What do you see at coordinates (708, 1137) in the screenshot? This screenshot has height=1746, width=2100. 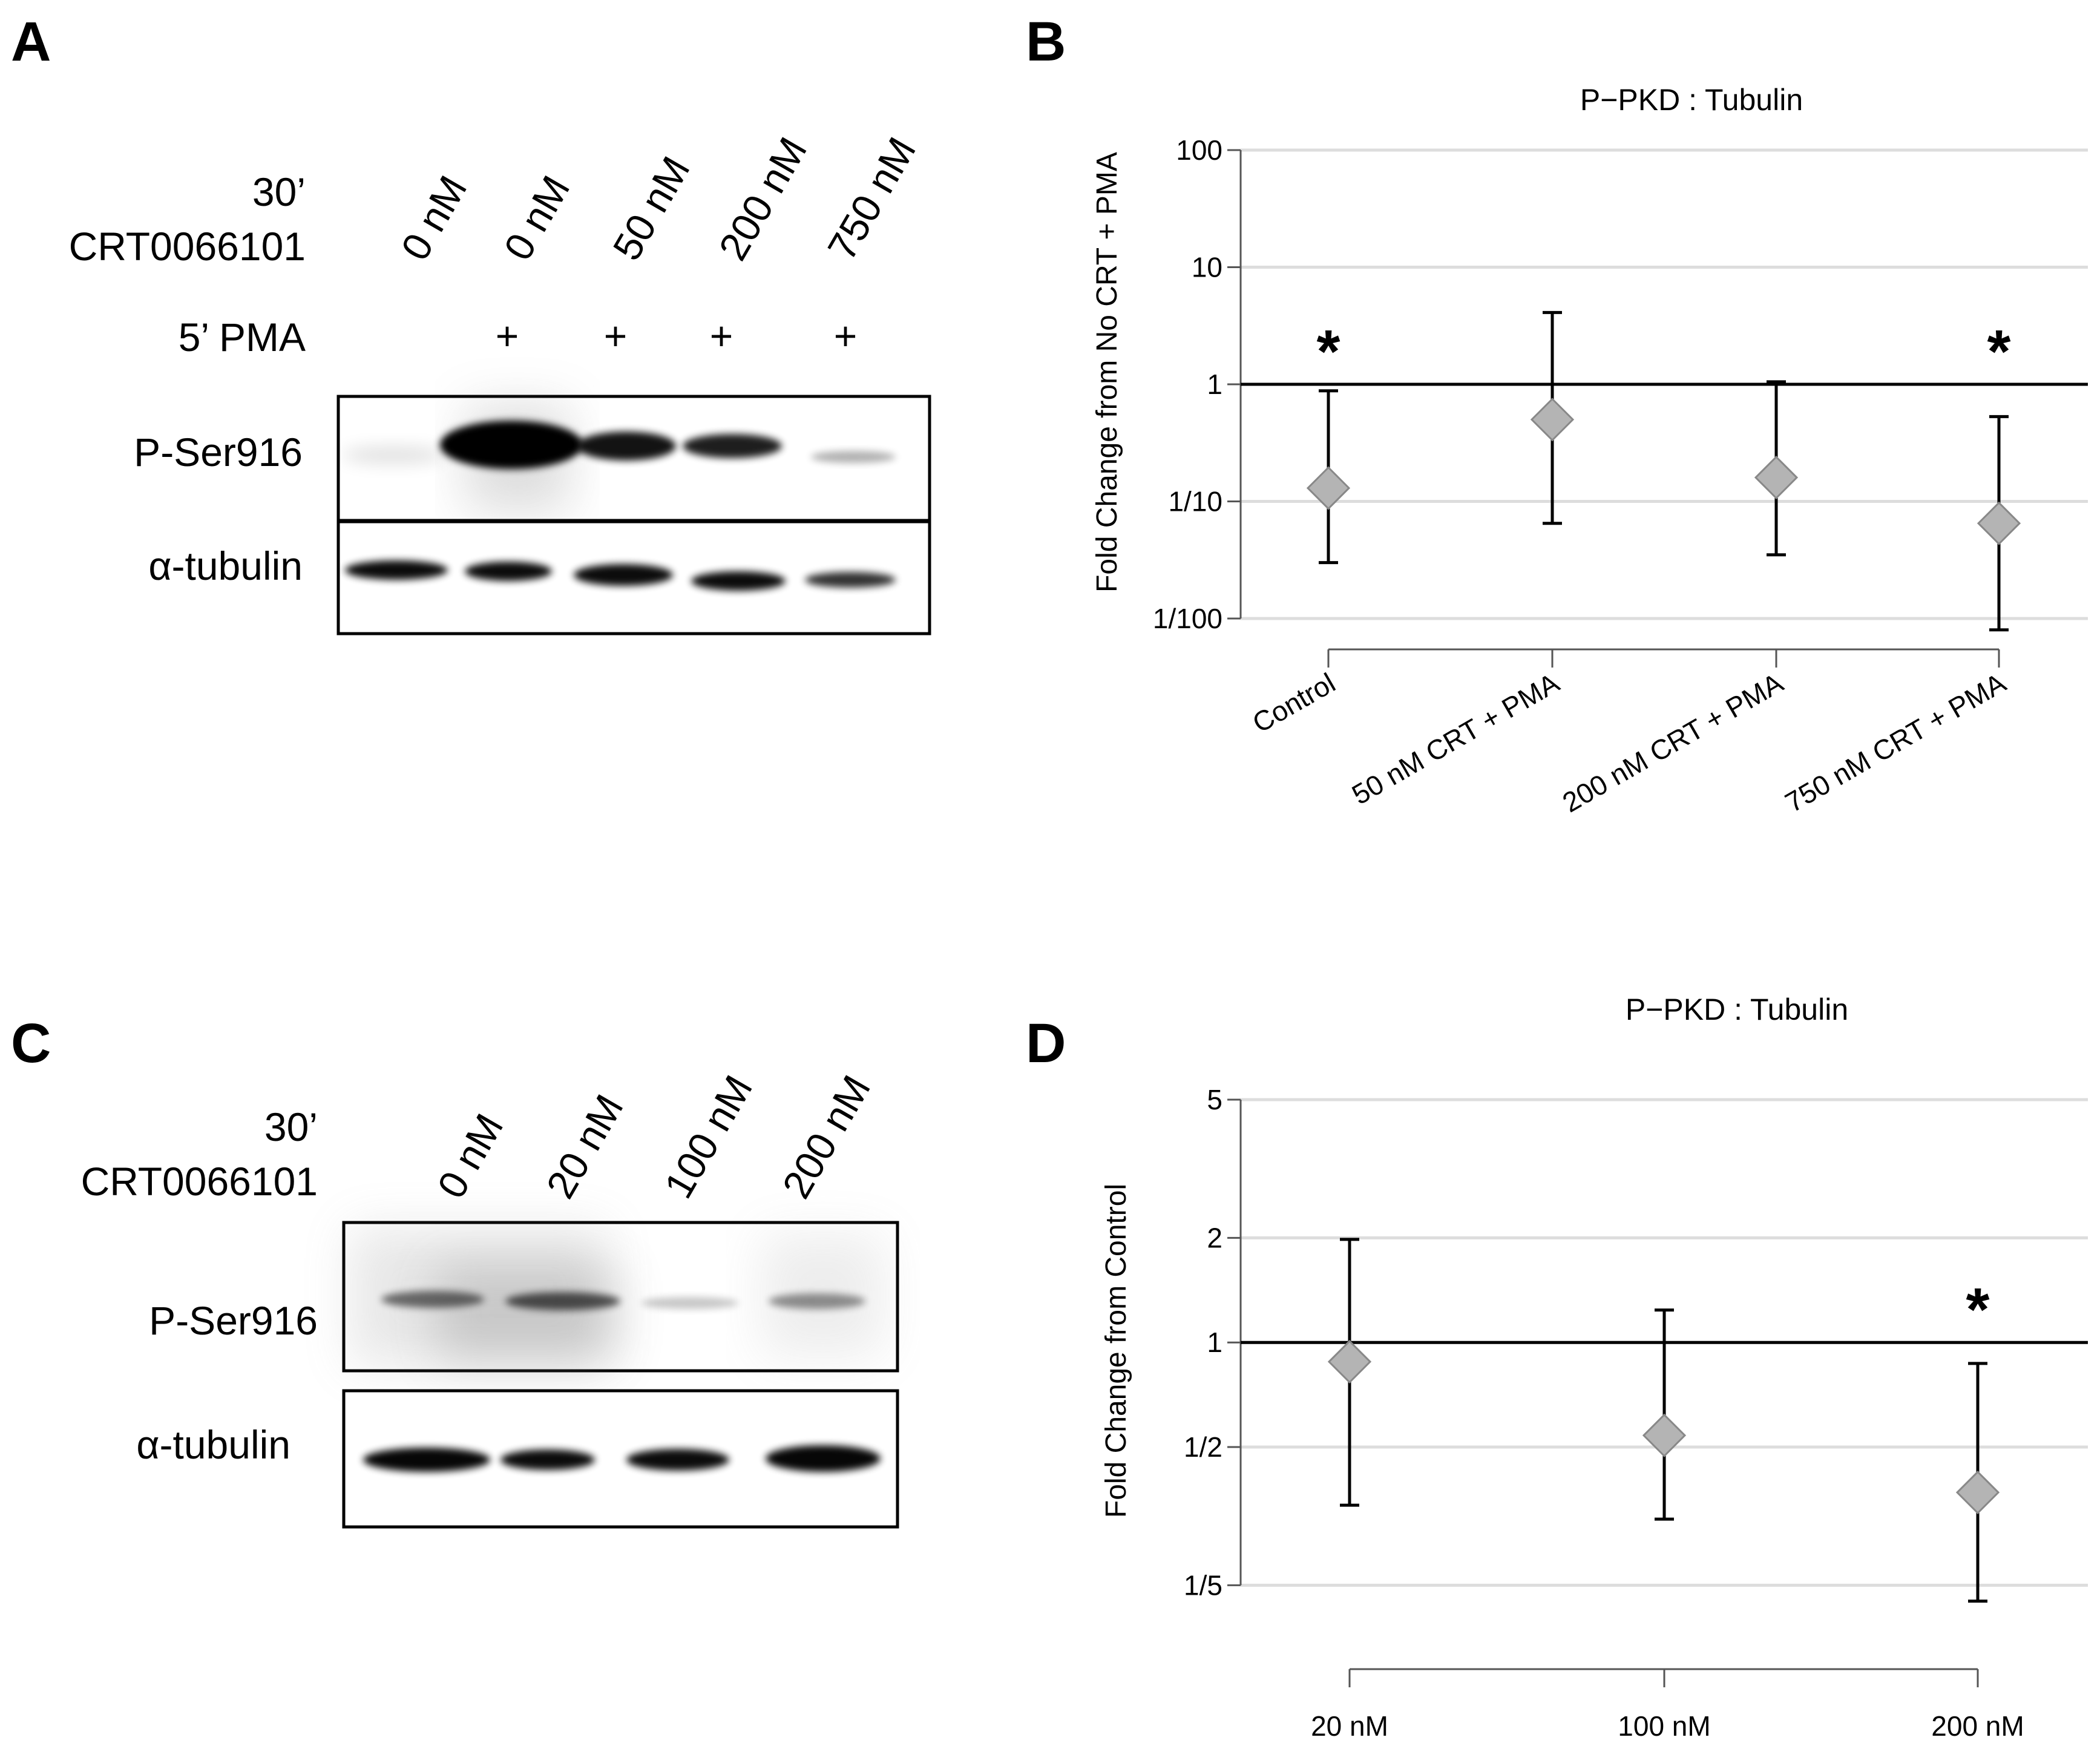 I see `blot-c-lane-3: 100 nM` at bounding box center [708, 1137].